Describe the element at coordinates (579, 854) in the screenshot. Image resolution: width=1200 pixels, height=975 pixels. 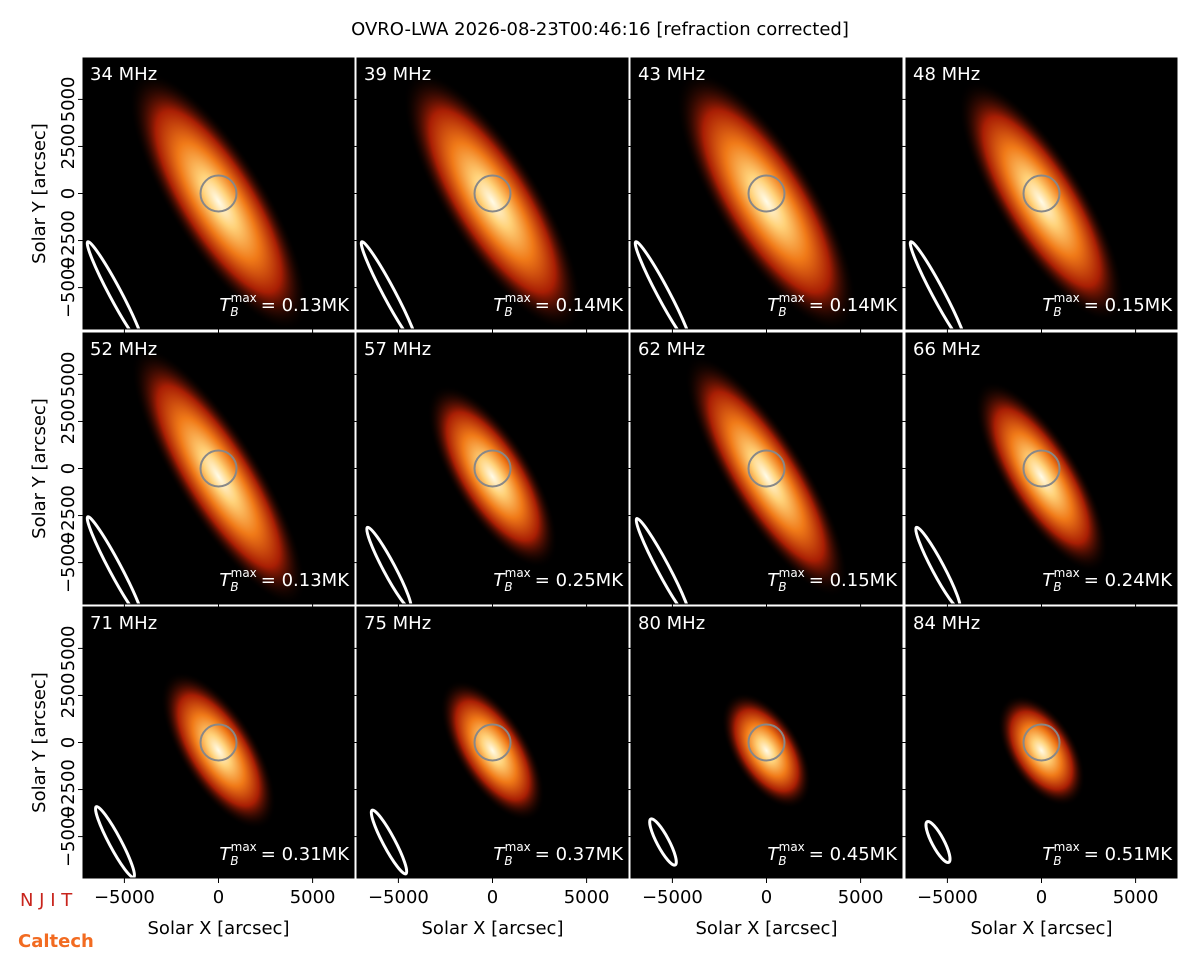
I see `tmax-value: = 0.37MK` at that location.